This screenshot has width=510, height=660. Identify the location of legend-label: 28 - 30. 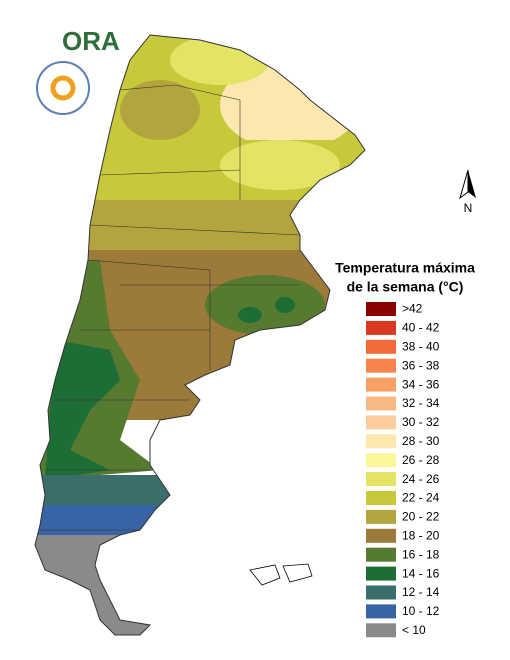
(421, 441).